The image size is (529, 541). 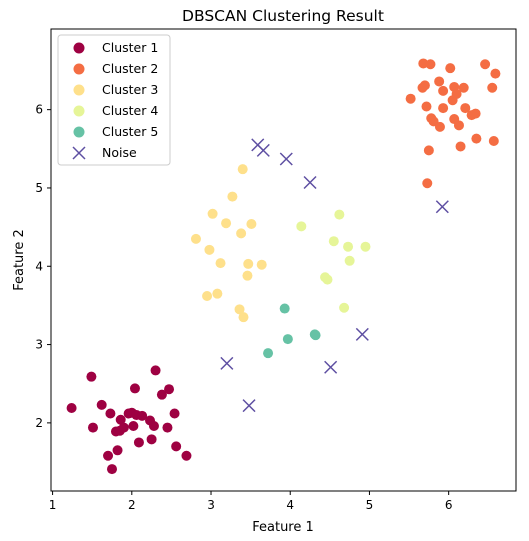 I want to click on y-axis-ticks: 2 3 4 5 6, so click(x=43, y=266).